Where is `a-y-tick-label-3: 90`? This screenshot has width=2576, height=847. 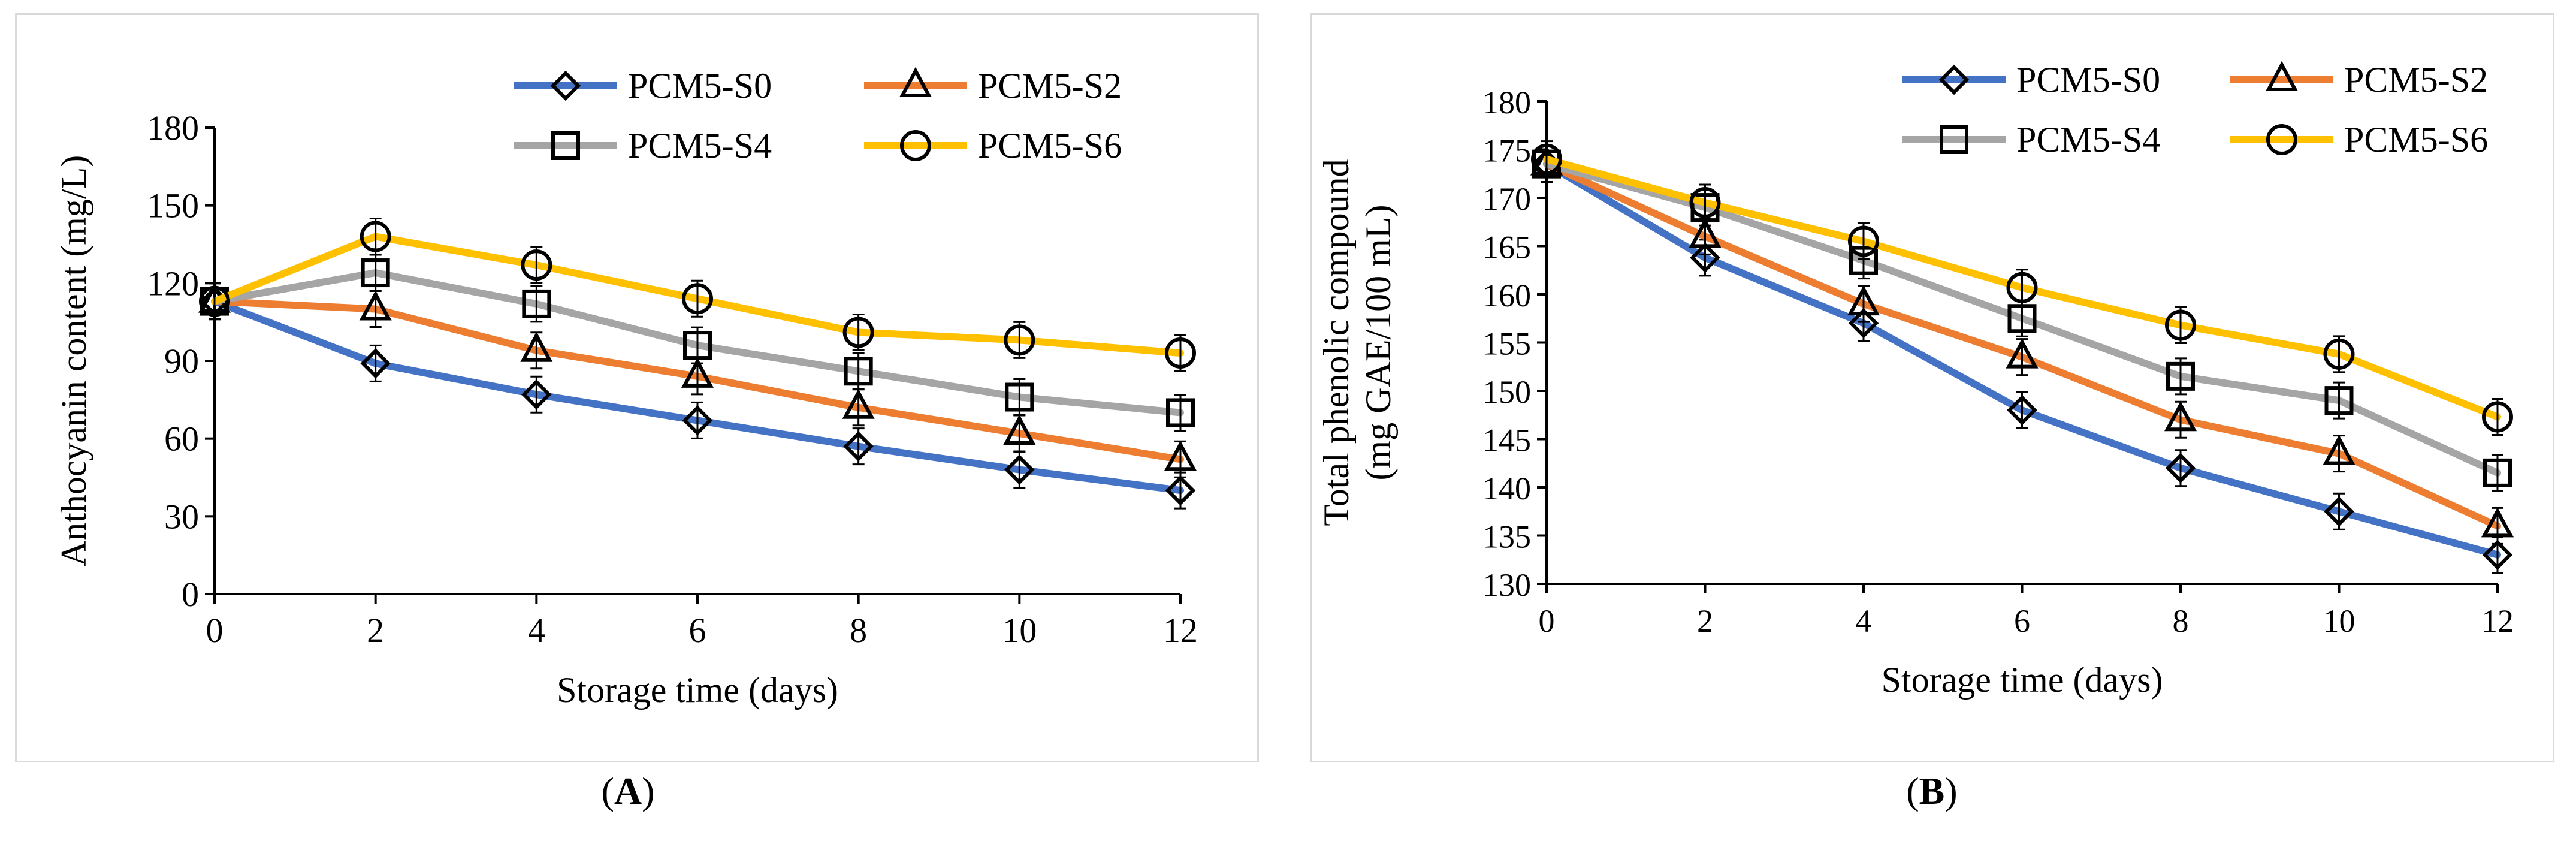
a-y-tick-label-3: 90 is located at coordinates (182, 361).